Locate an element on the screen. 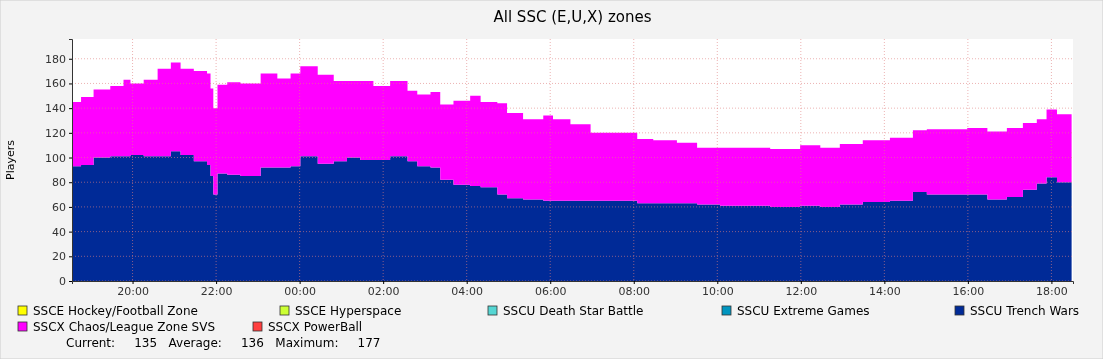 This screenshot has height=359, width=1103. legend-label: SSCX Chaos/League Zone SVS is located at coordinates (124, 327).